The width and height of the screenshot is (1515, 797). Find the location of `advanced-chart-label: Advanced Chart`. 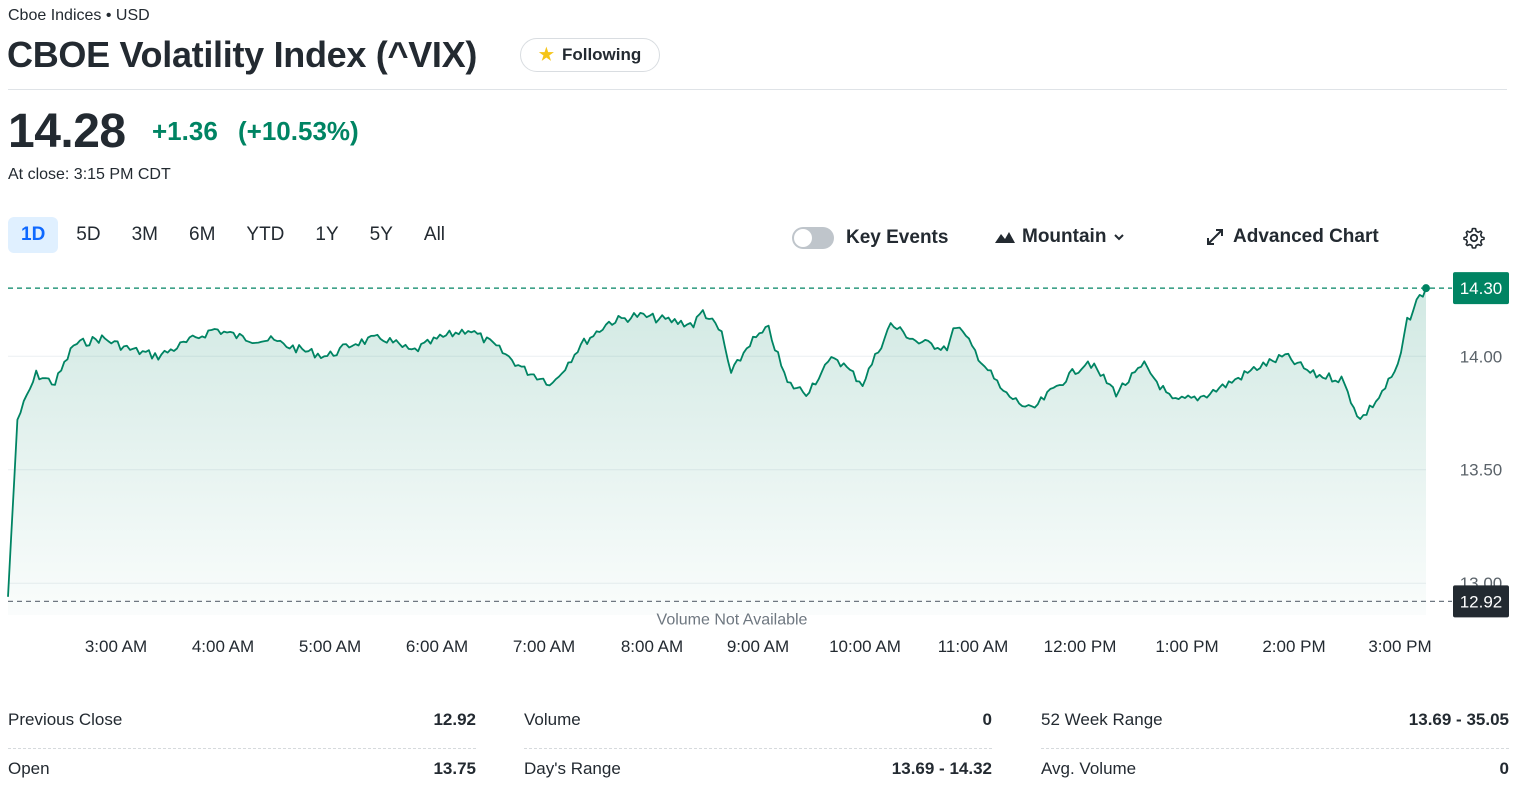

advanced-chart-label: Advanced Chart is located at coordinates (1306, 236).